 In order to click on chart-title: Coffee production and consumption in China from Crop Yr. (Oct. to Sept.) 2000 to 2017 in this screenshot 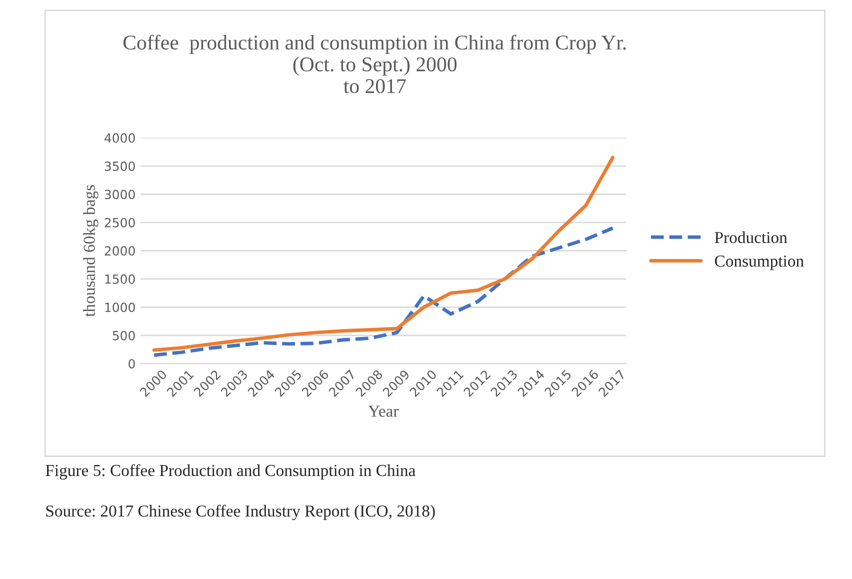, I will do `click(374, 64)`.